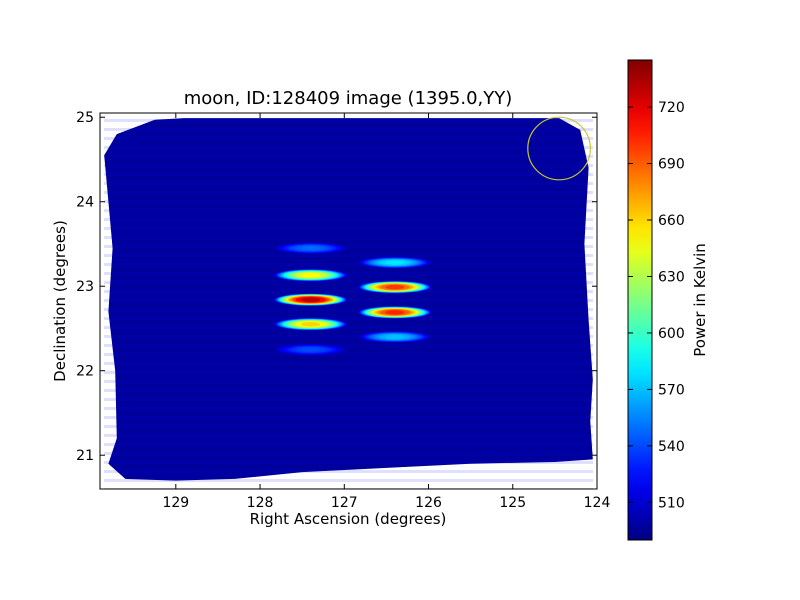 This screenshot has width=800, height=600. What do you see at coordinates (85, 287) in the screenshot?
I see `y-tick-label: 23` at bounding box center [85, 287].